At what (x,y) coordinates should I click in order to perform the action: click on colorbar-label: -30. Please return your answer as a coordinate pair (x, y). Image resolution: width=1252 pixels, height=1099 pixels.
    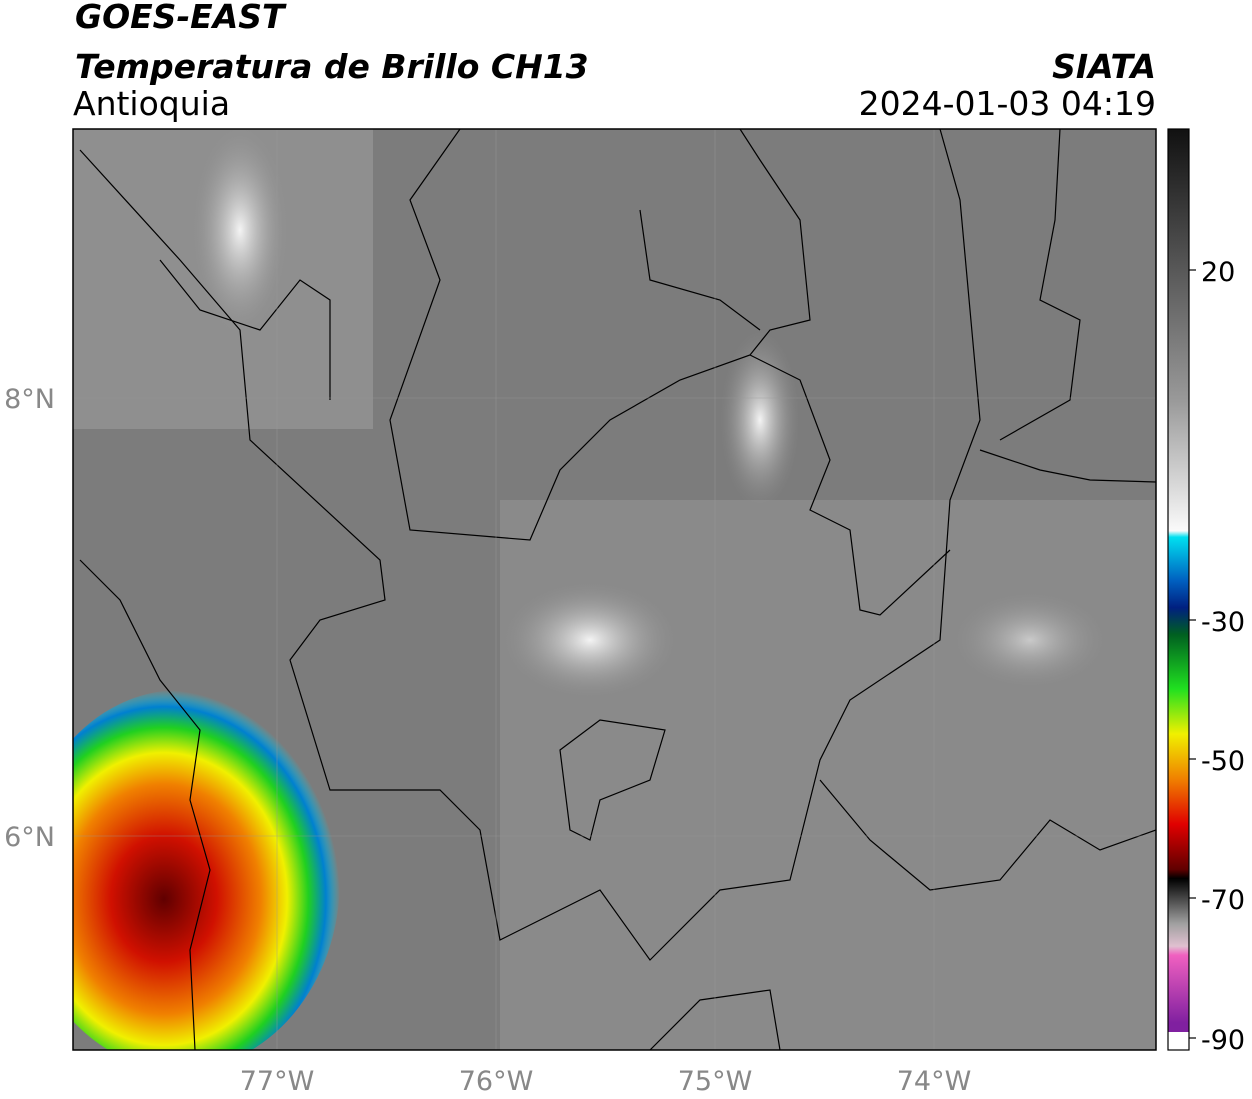
    Looking at the image, I should click on (1223, 622).